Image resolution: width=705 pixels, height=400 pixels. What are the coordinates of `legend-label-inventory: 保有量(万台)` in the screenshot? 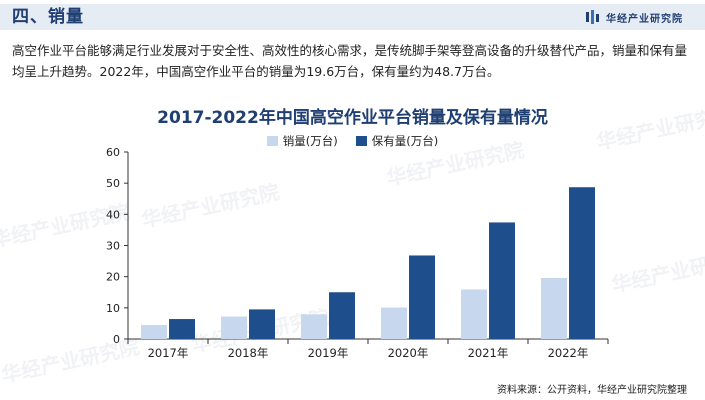 It's located at (405, 141).